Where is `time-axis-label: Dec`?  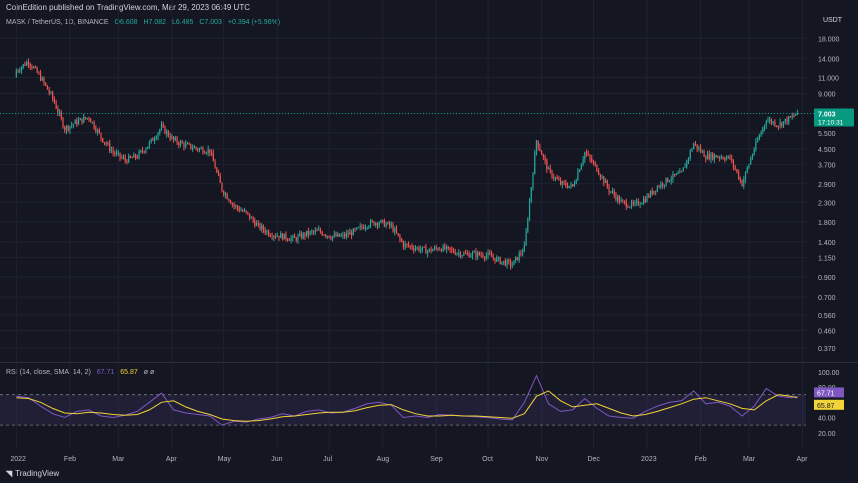 time-axis-label: Dec is located at coordinates (593, 459).